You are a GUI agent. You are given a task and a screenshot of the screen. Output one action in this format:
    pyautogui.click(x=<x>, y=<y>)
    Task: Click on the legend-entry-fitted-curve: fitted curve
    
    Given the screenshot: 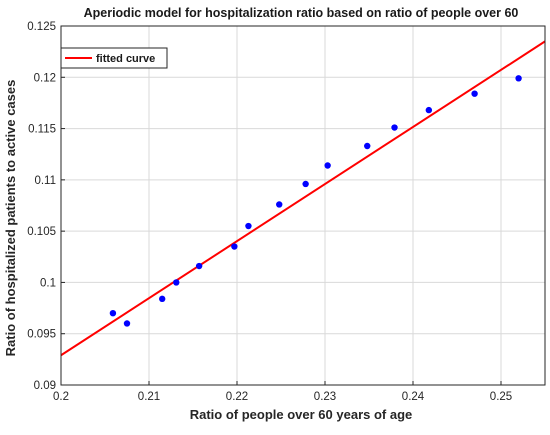 What is the action you would take?
    pyautogui.click(x=125, y=59)
    